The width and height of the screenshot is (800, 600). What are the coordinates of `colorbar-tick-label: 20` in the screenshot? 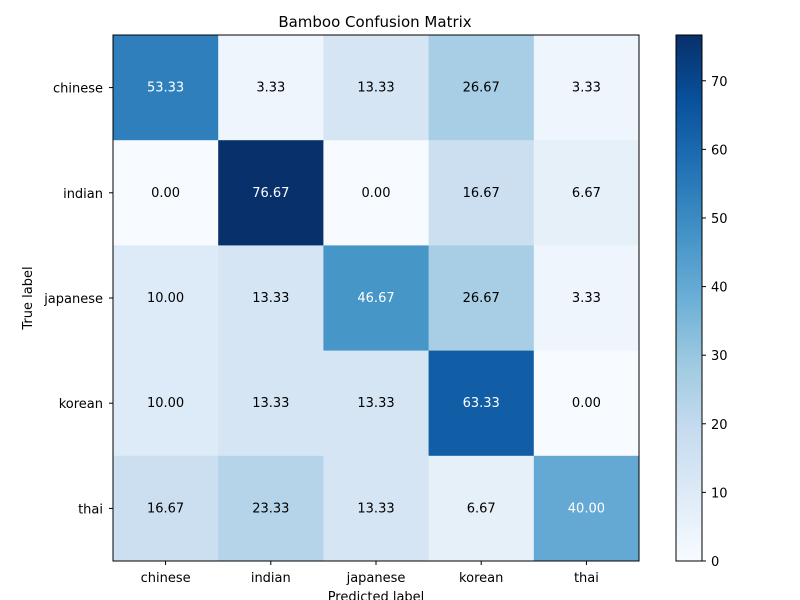 It's located at (719, 425).